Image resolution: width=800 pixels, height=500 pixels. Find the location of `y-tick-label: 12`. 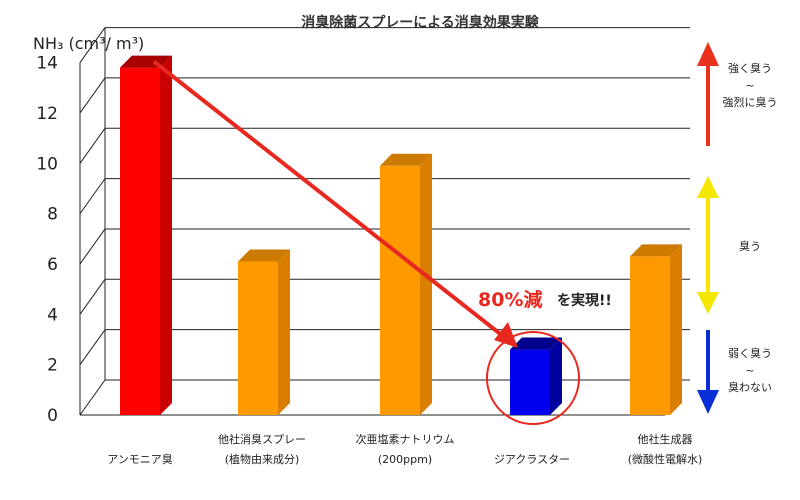

y-tick-label: 12 is located at coordinates (47, 114).